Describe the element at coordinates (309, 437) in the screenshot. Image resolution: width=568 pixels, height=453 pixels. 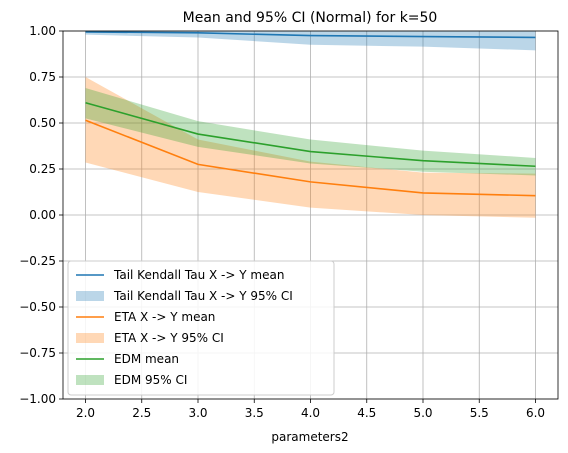
I see `x-axis-label: parameters2` at that location.